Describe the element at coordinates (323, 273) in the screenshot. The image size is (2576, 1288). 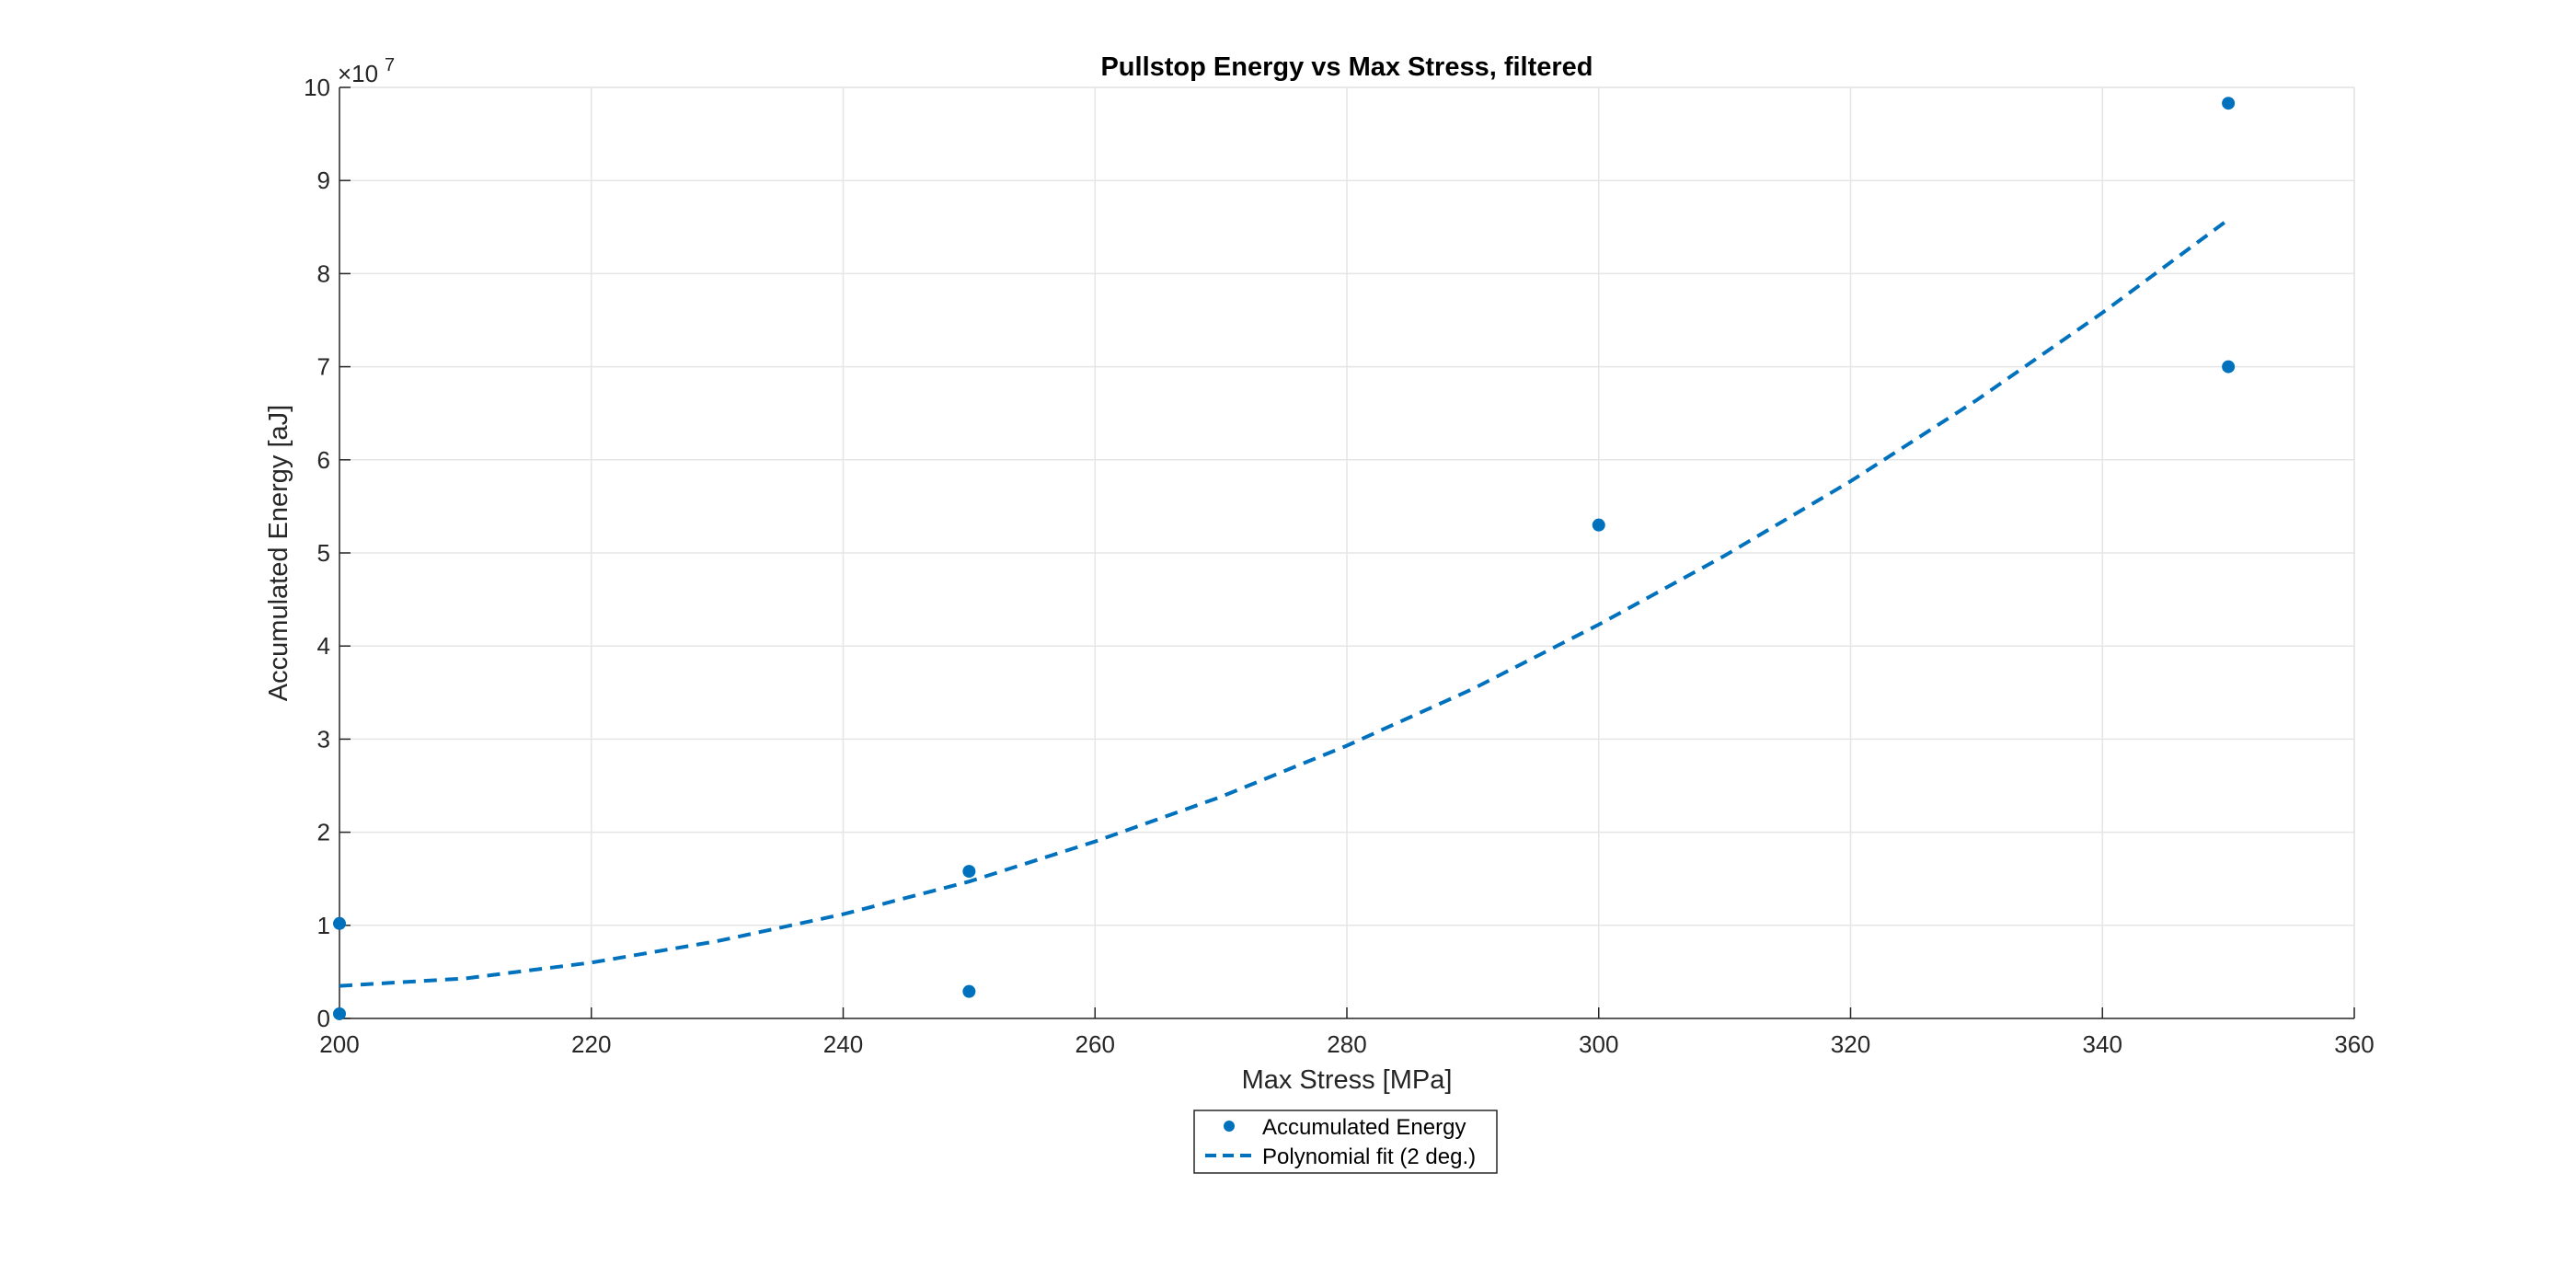
I see `y-tick-label: 8` at that location.